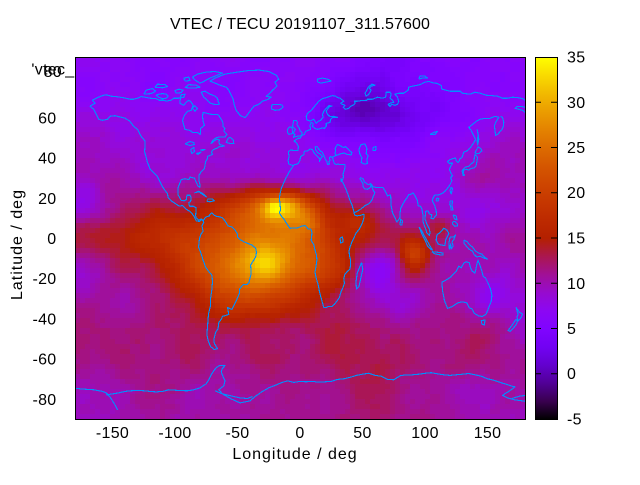 Image resolution: width=640 pixels, height=485 pixels. What do you see at coordinates (44, 400) in the screenshot?
I see `svg-text: -80` at bounding box center [44, 400].